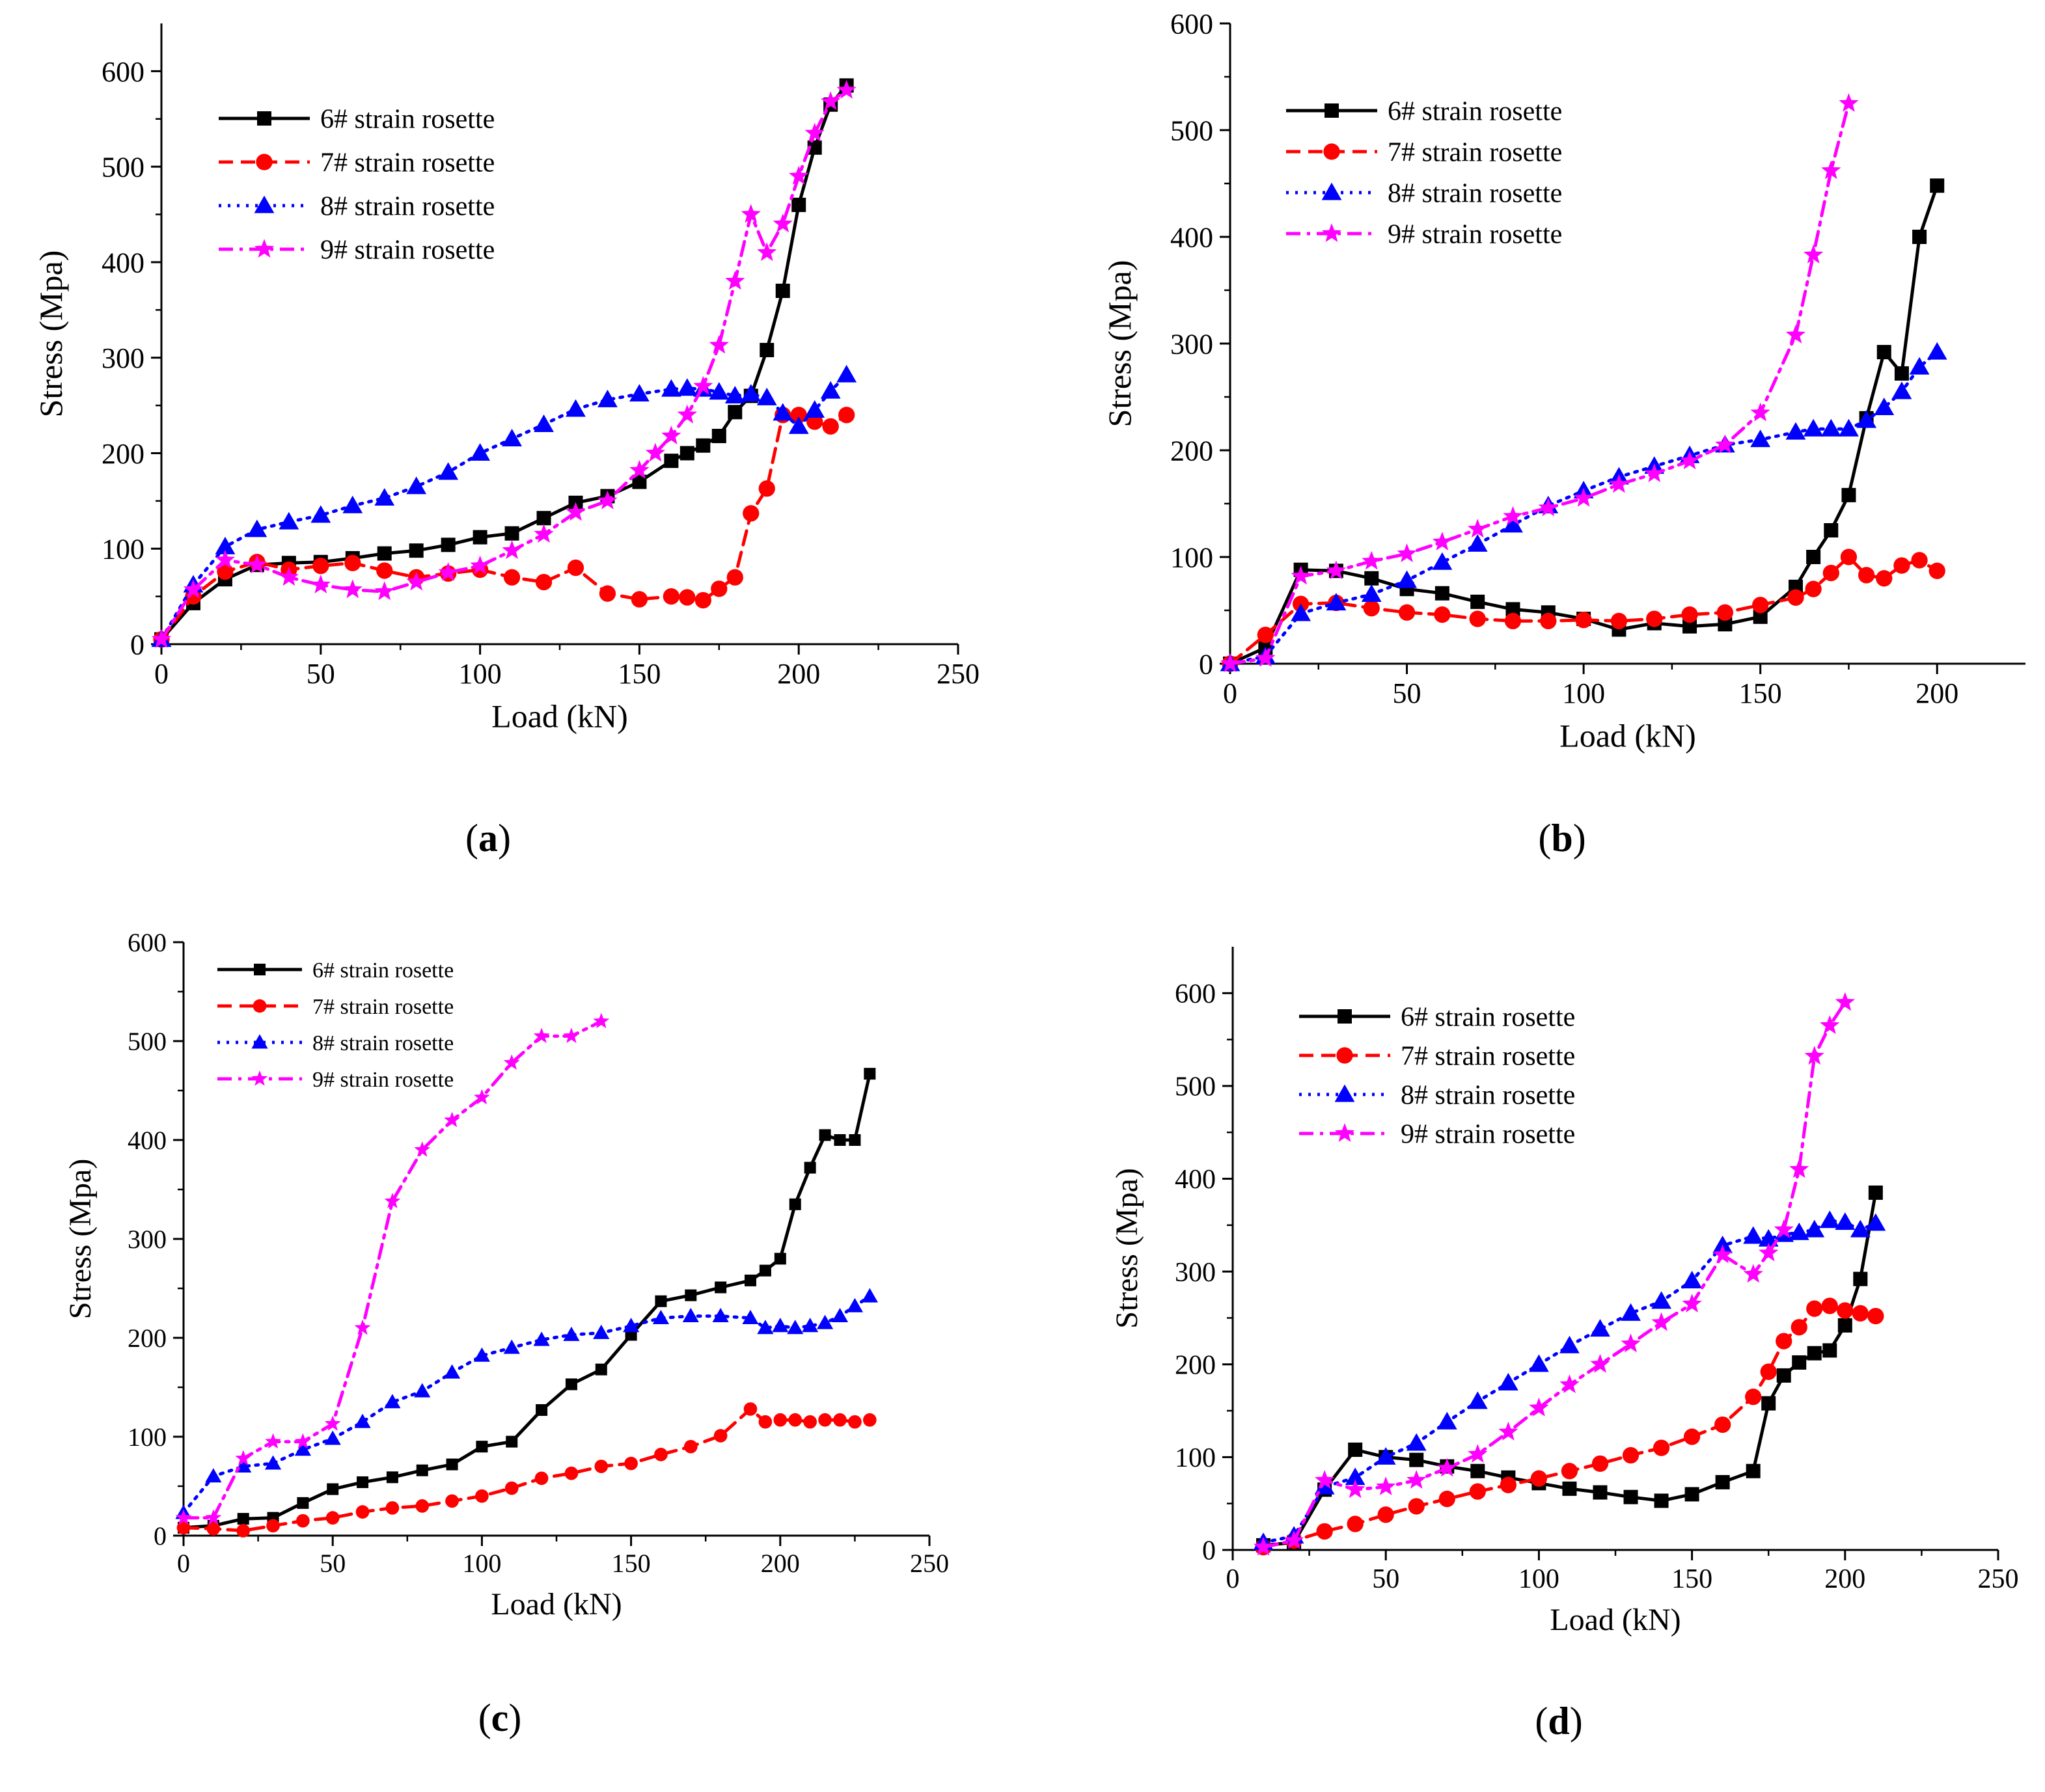  What do you see at coordinates (1583, 693) in the screenshot?
I see `x-tick-label: 100` at bounding box center [1583, 693].